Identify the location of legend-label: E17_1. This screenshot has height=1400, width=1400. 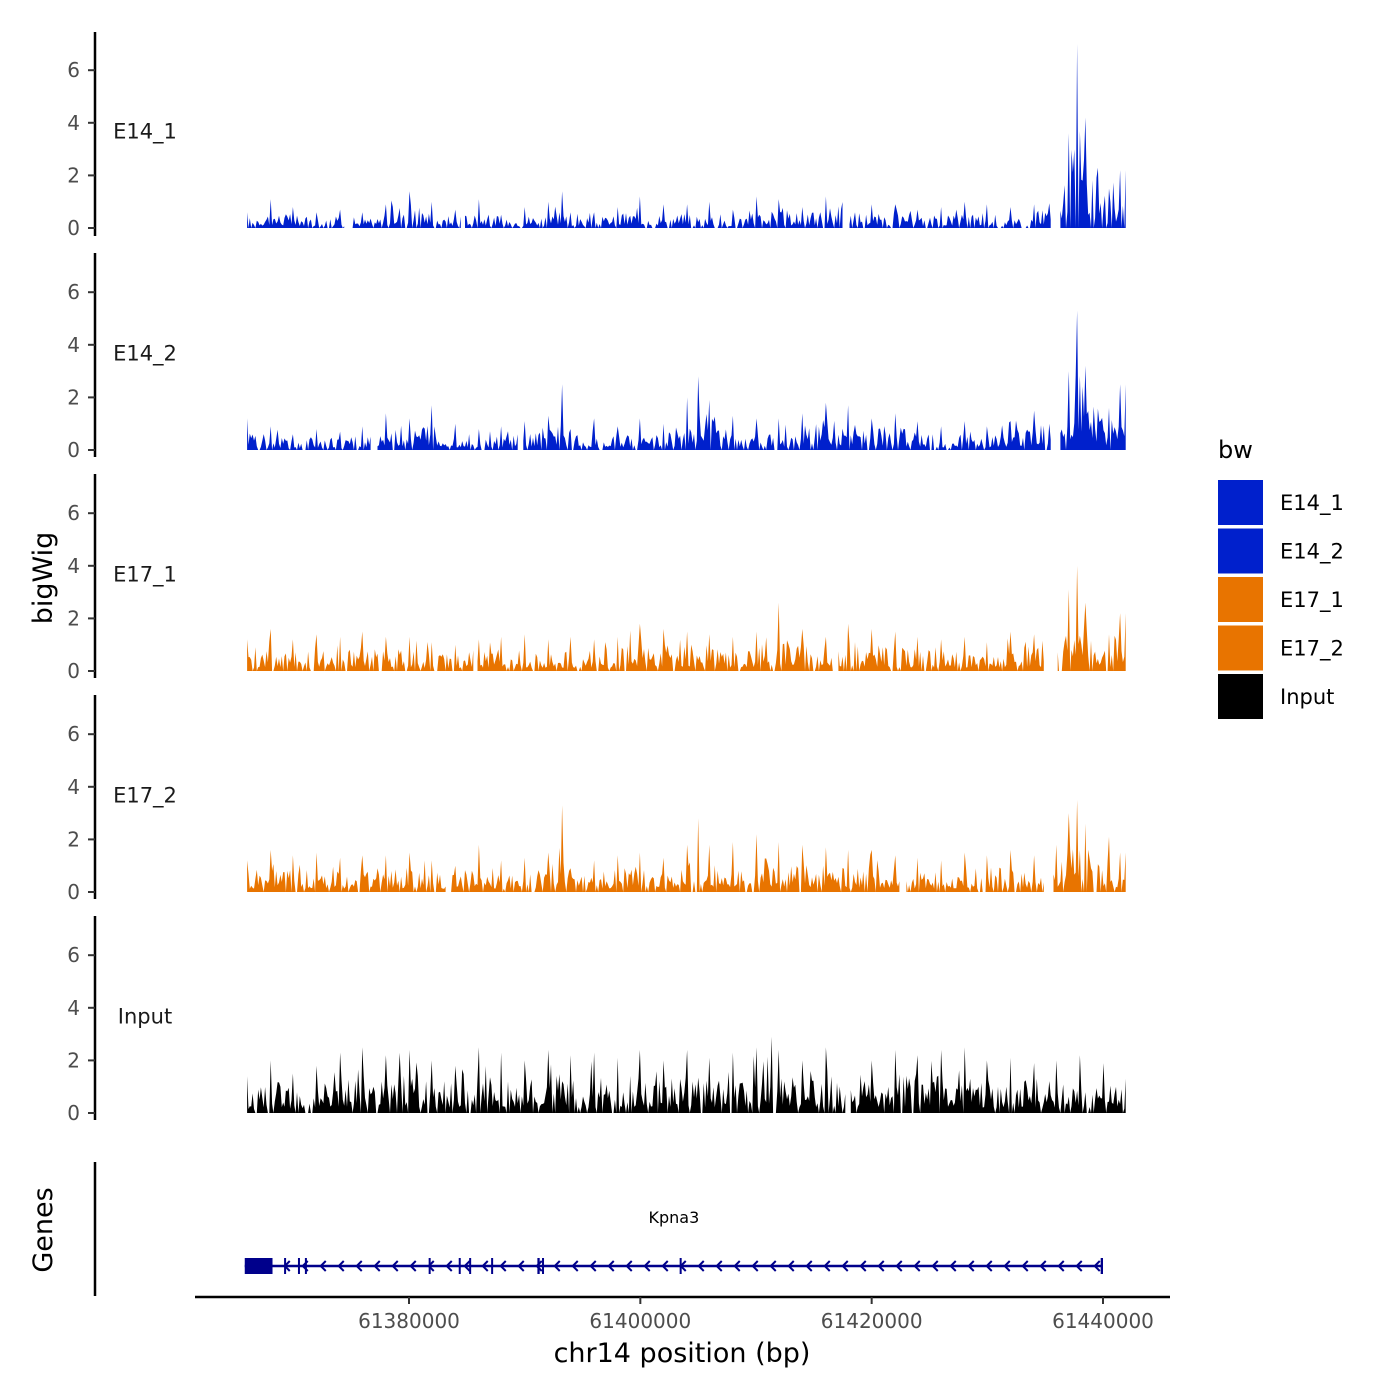
(1312, 600).